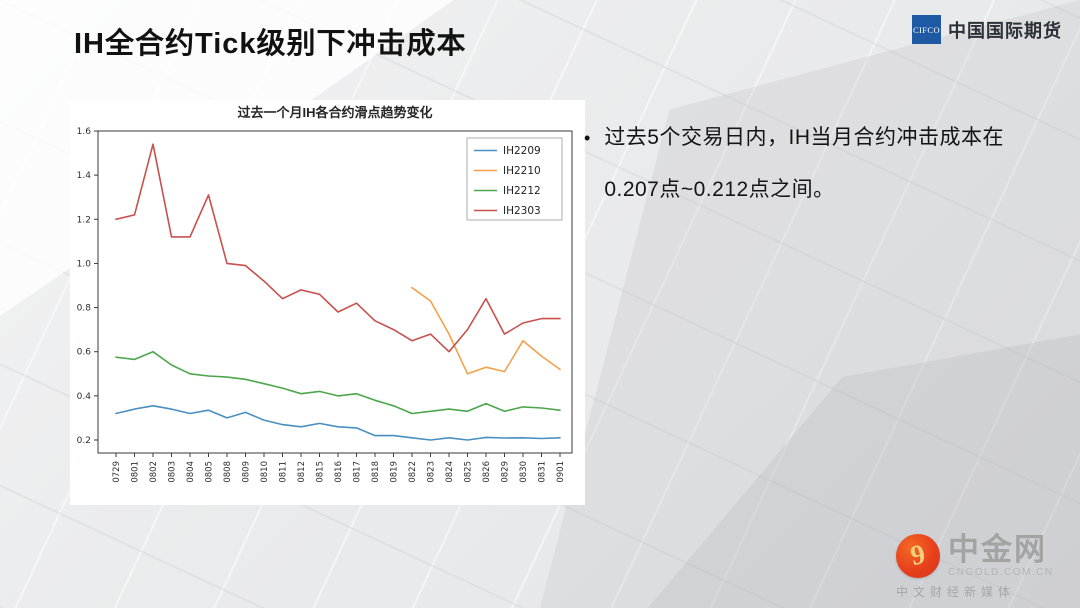  What do you see at coordinates (117, 472) in the screenshot?
I see `x-tick-label: 0729` at bounding box center [117, 472].